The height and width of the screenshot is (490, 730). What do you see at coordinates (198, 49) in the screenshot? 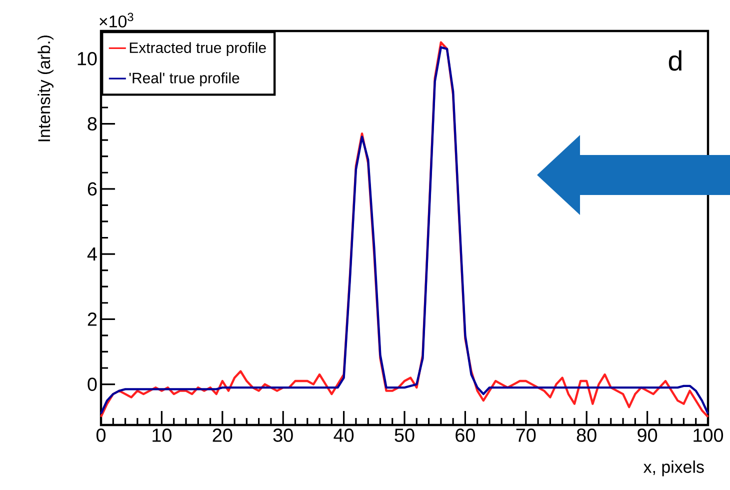
I see `legend-label: Extracted true profile` at bounding box center [198, 49].